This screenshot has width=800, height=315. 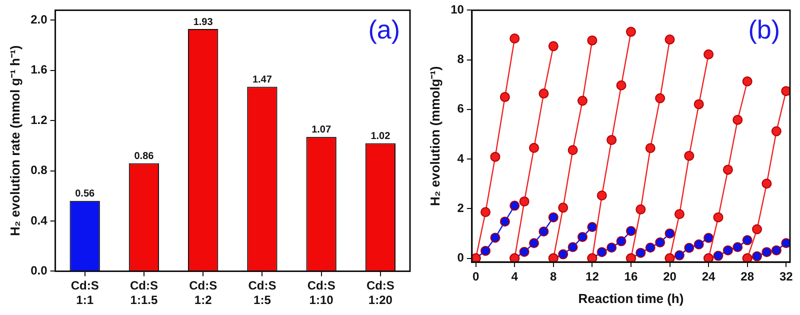 What do you see at coordinates (262, 80) in the screenshot?
I see `data-label: 1.47` at bounding box center [262, 80].